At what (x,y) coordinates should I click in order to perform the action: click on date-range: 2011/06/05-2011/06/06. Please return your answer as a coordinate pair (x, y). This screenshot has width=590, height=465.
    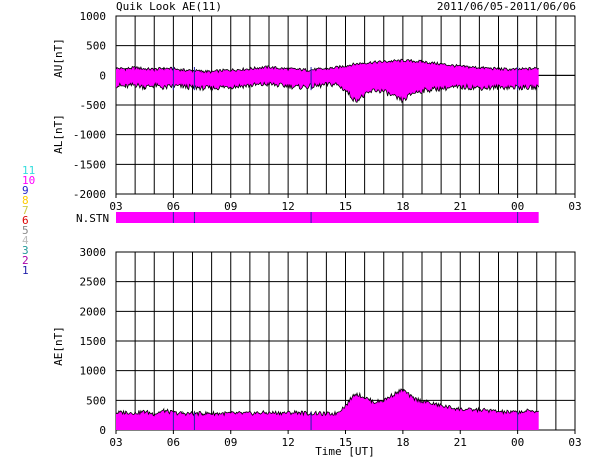
    Looking at the image, I should click on (506, 6).